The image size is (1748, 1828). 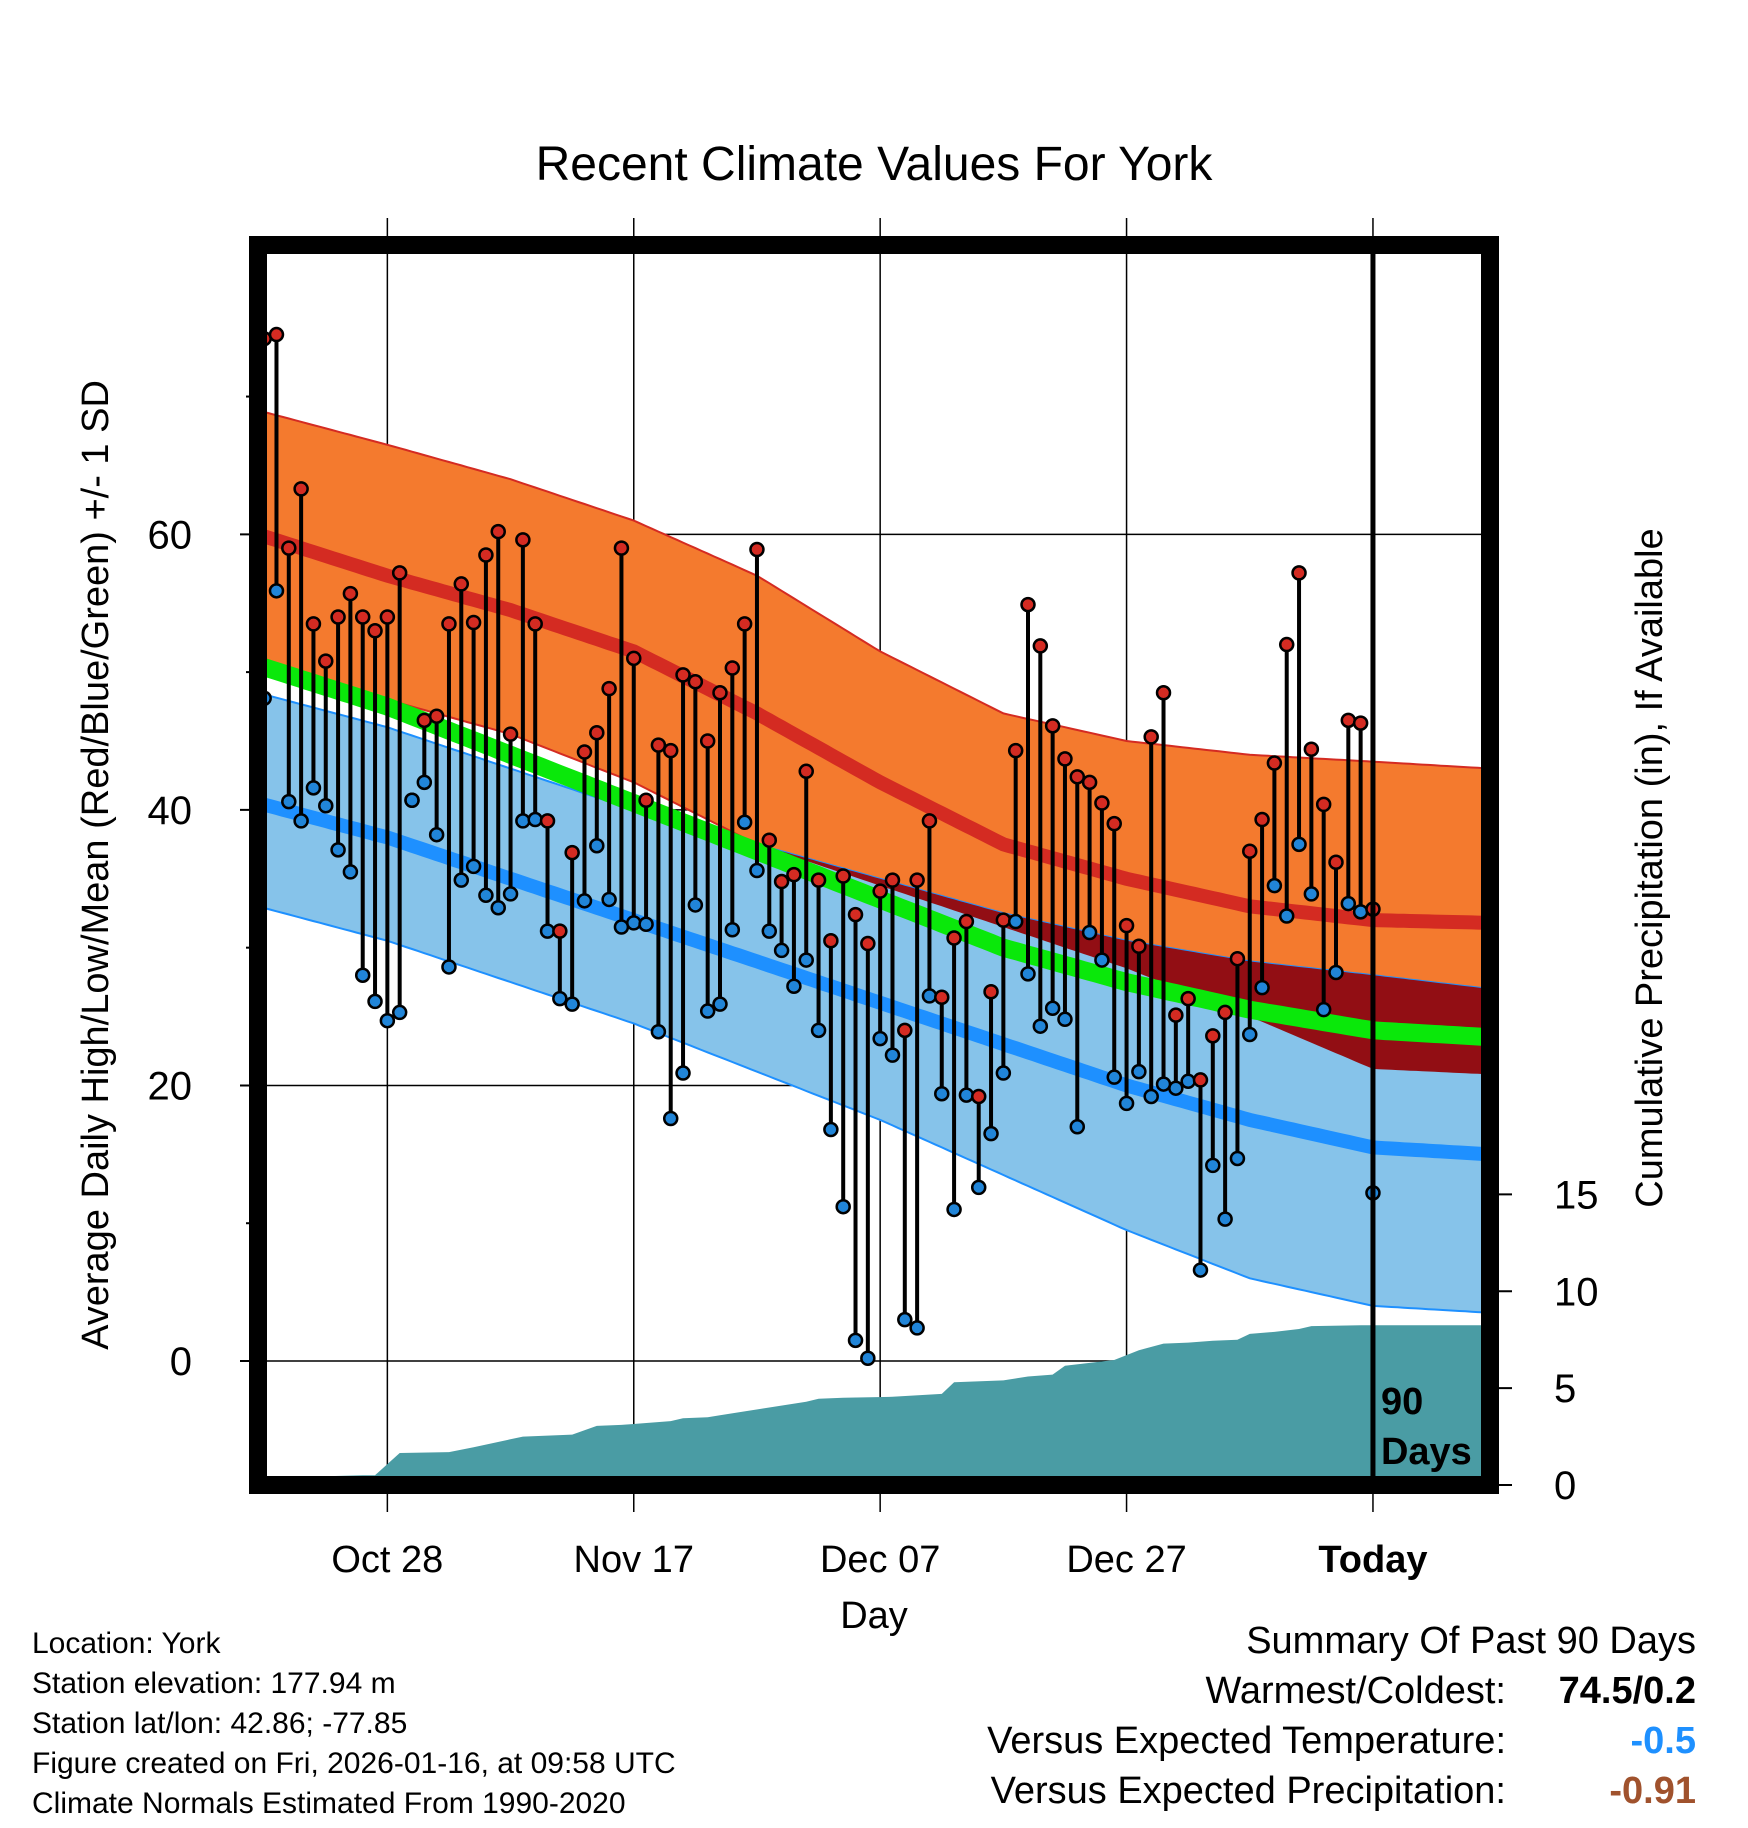 I want to click on precipitation-area, so click(x=874, y=1405).